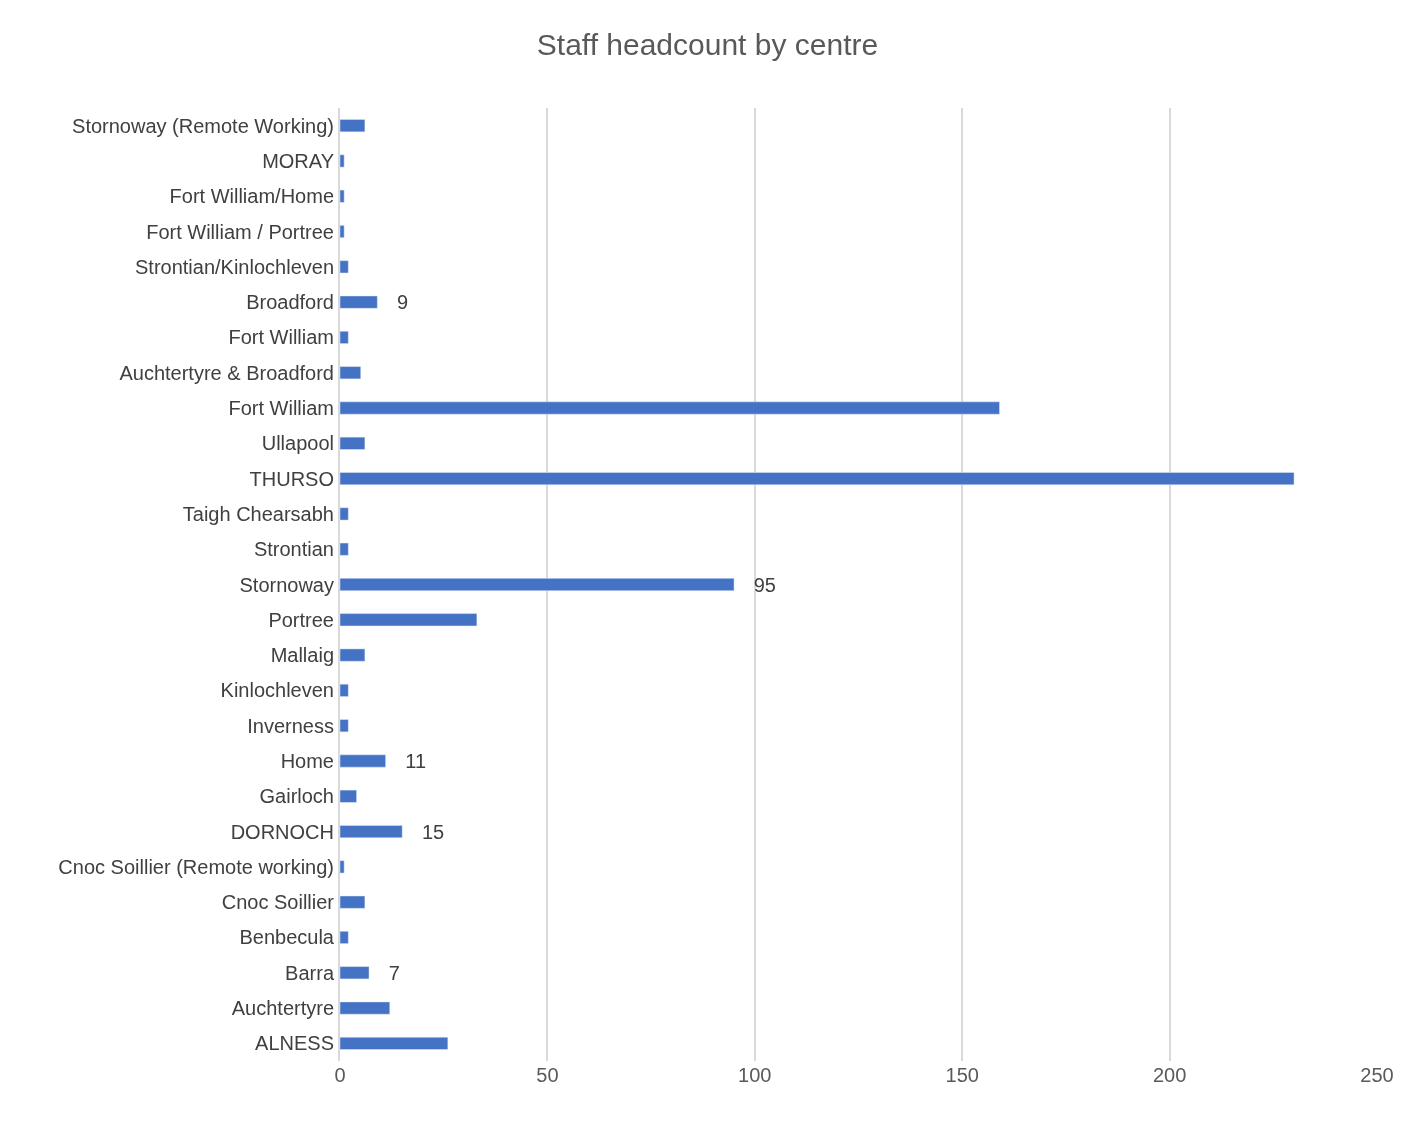 The width and height of the screenshot is (1415, 1121). Describe the element at coordinates (290, 725) in the screenshot. I see `y-tick-label: Inverness` at that location.